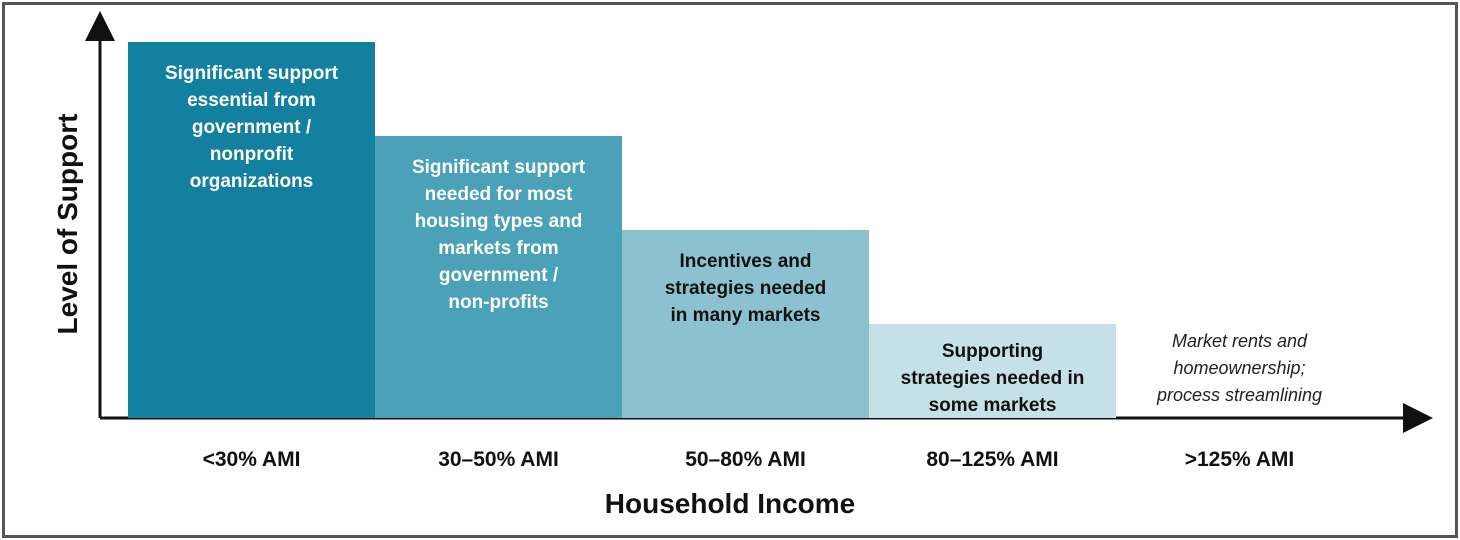 This screenshot has height=540, width=1460. I want to click on category-label: >125% AMI, so click(1239, 459).